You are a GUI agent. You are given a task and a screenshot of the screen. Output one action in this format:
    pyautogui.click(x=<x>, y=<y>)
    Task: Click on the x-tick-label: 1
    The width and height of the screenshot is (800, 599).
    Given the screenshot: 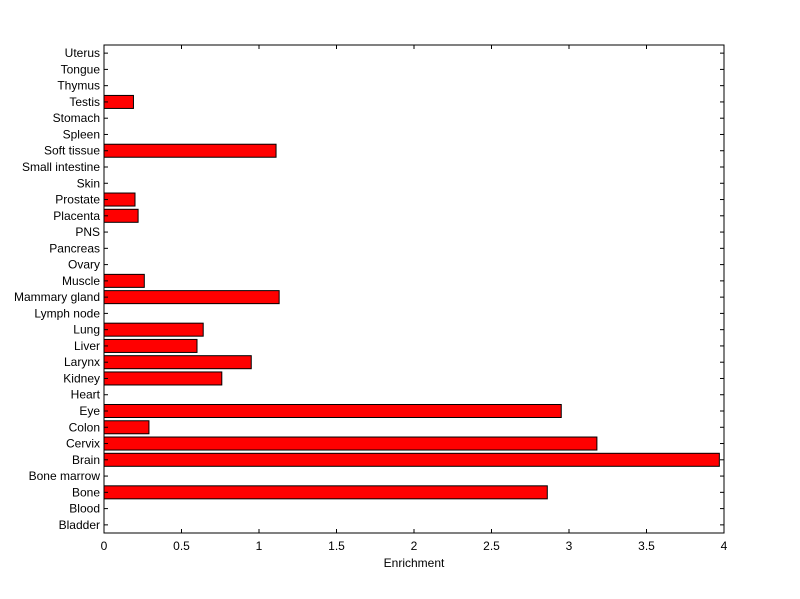 What is the action you would take?
    pyautogui.click(x=259, y=546)
    